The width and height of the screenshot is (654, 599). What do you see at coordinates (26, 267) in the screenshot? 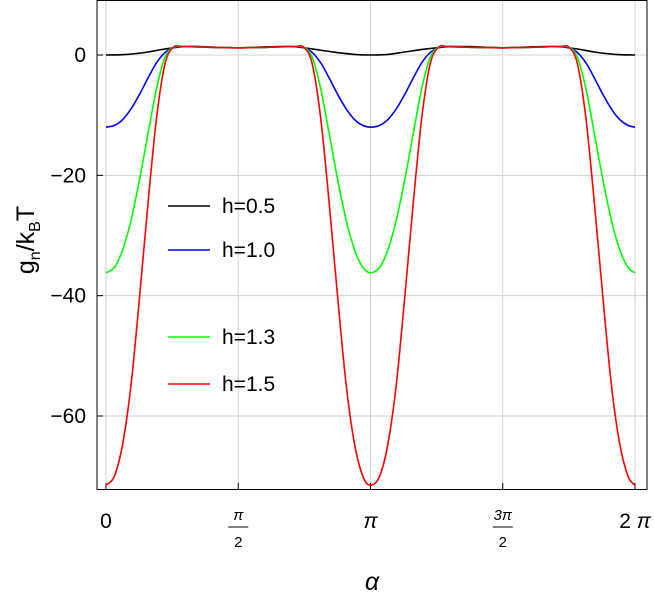
I see `y-axis-title-main: g` at bounding box center [26, 267].